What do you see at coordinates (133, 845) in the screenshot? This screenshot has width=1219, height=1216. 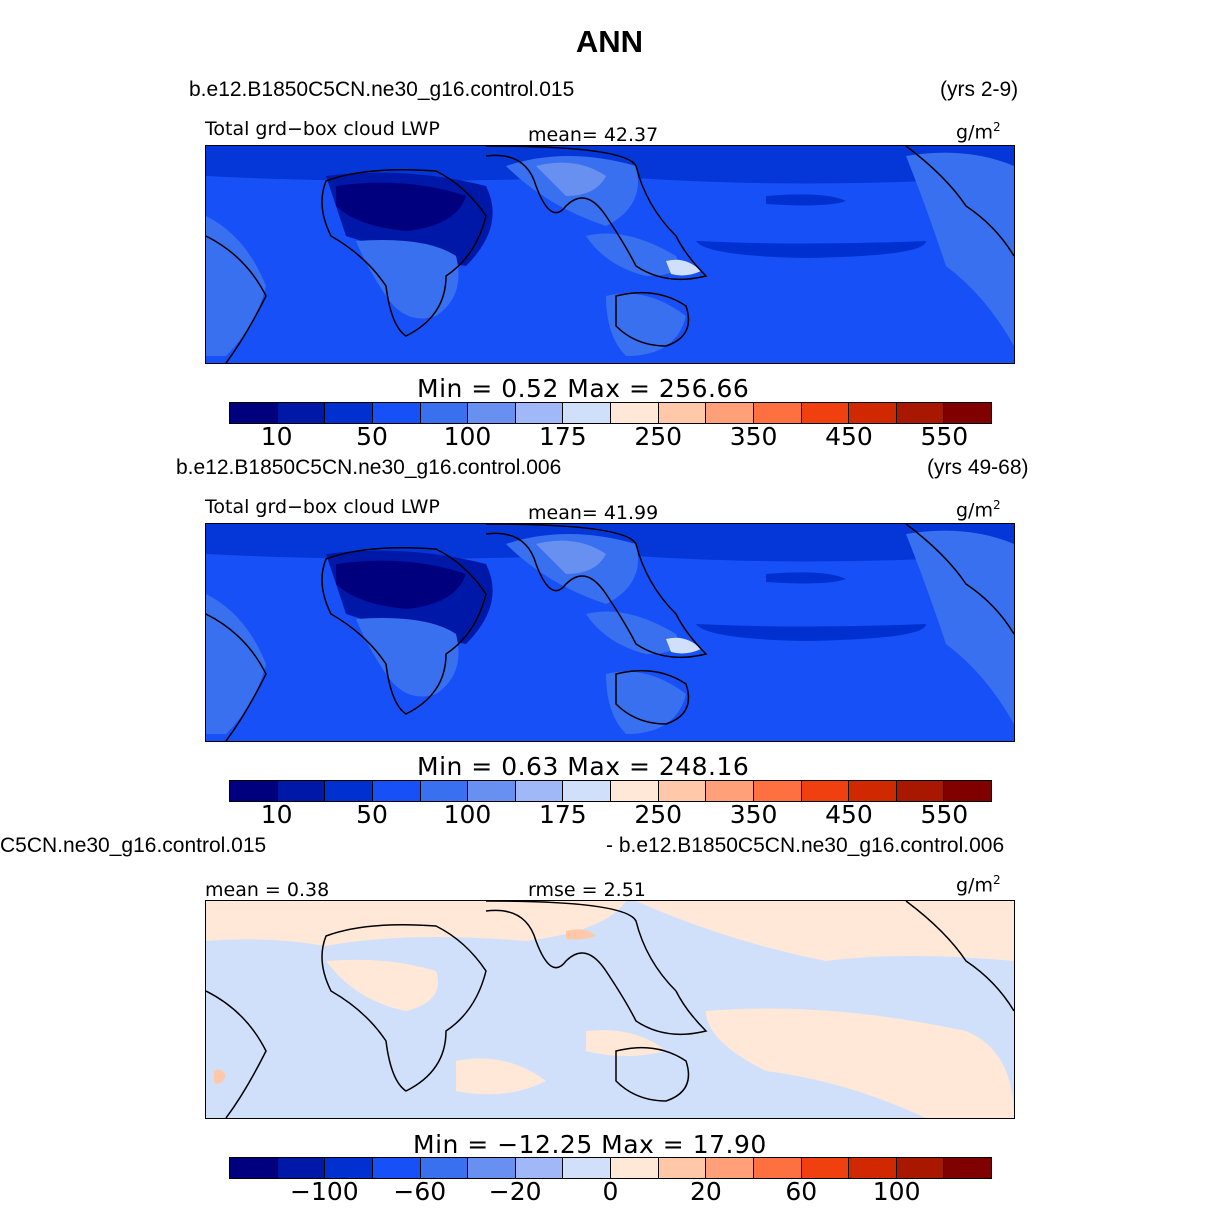 I see `panel3-case-left: C5CN.ne30_g16.control.015` at bounding box center [133, 845].